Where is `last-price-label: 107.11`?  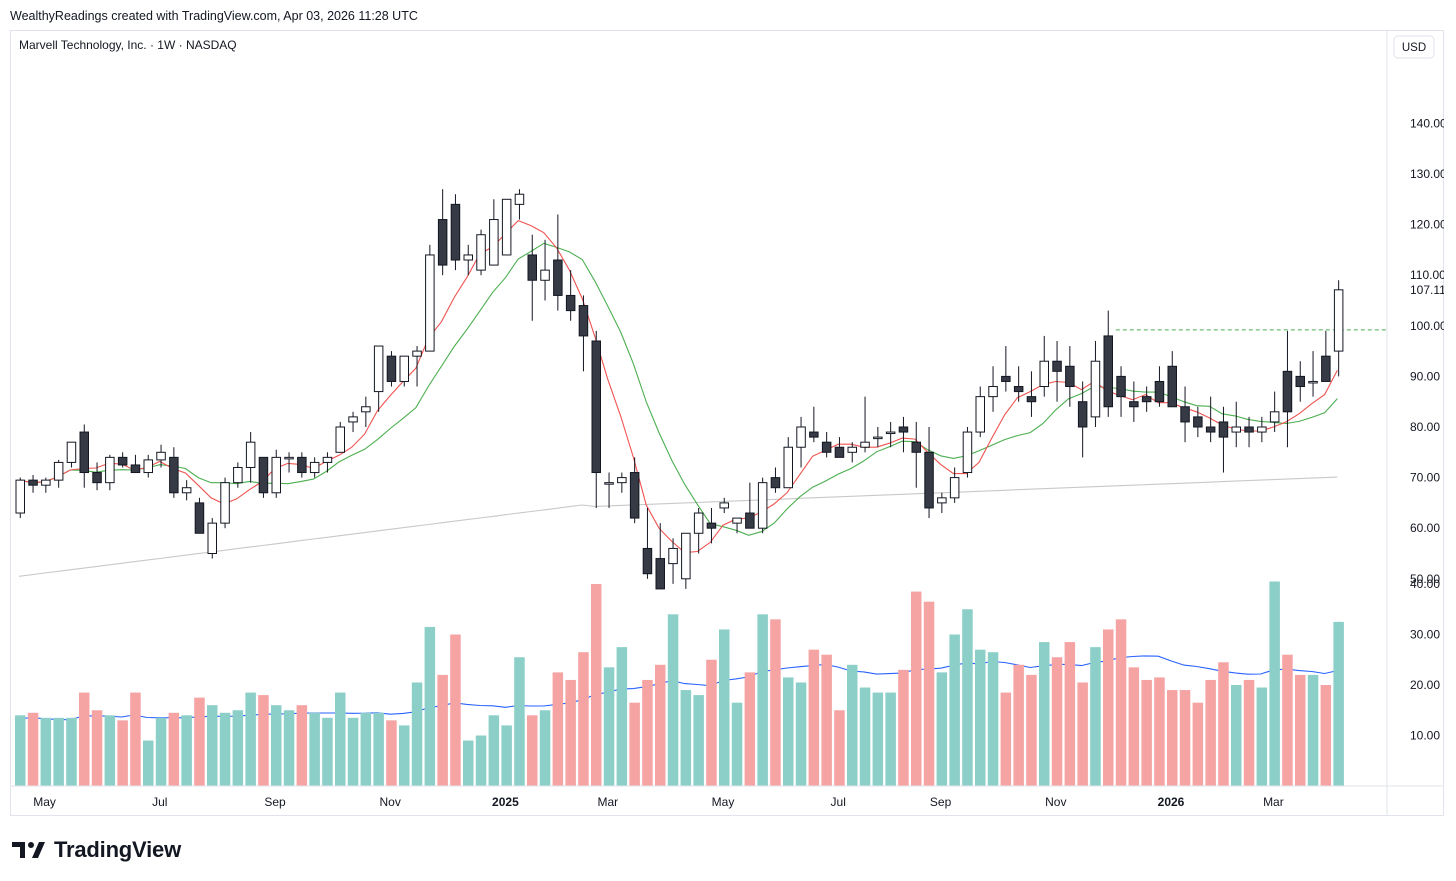
last-price-label: 107.11 is located at coordinates (1427, 290).